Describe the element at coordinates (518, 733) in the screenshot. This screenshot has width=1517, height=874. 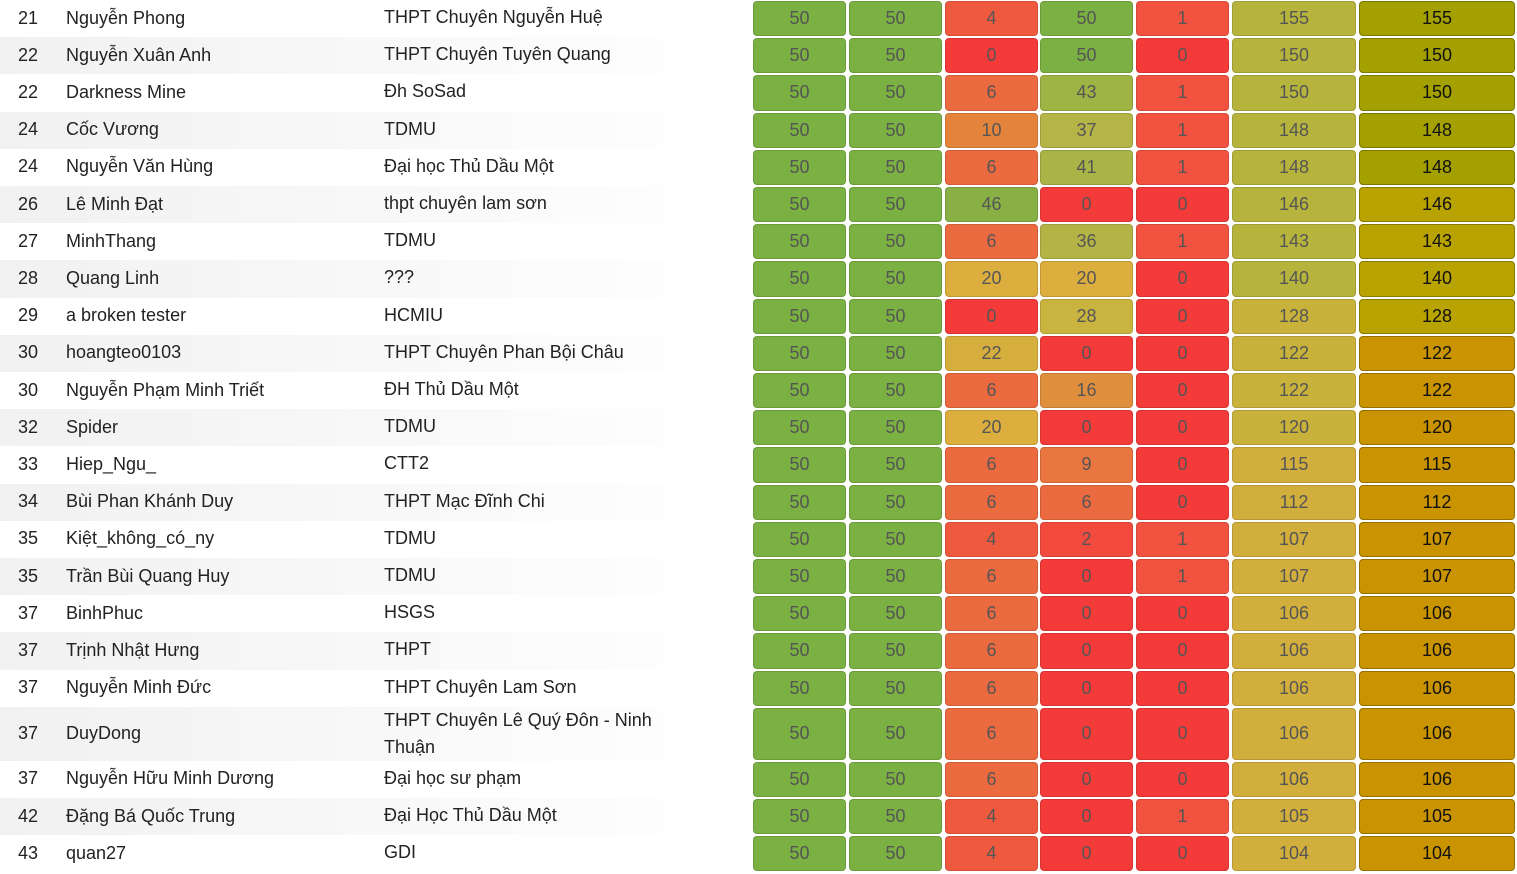
I see `school-name: THPT Chuyên Lê Quý Đôn - Ninh Thuận` at that location.